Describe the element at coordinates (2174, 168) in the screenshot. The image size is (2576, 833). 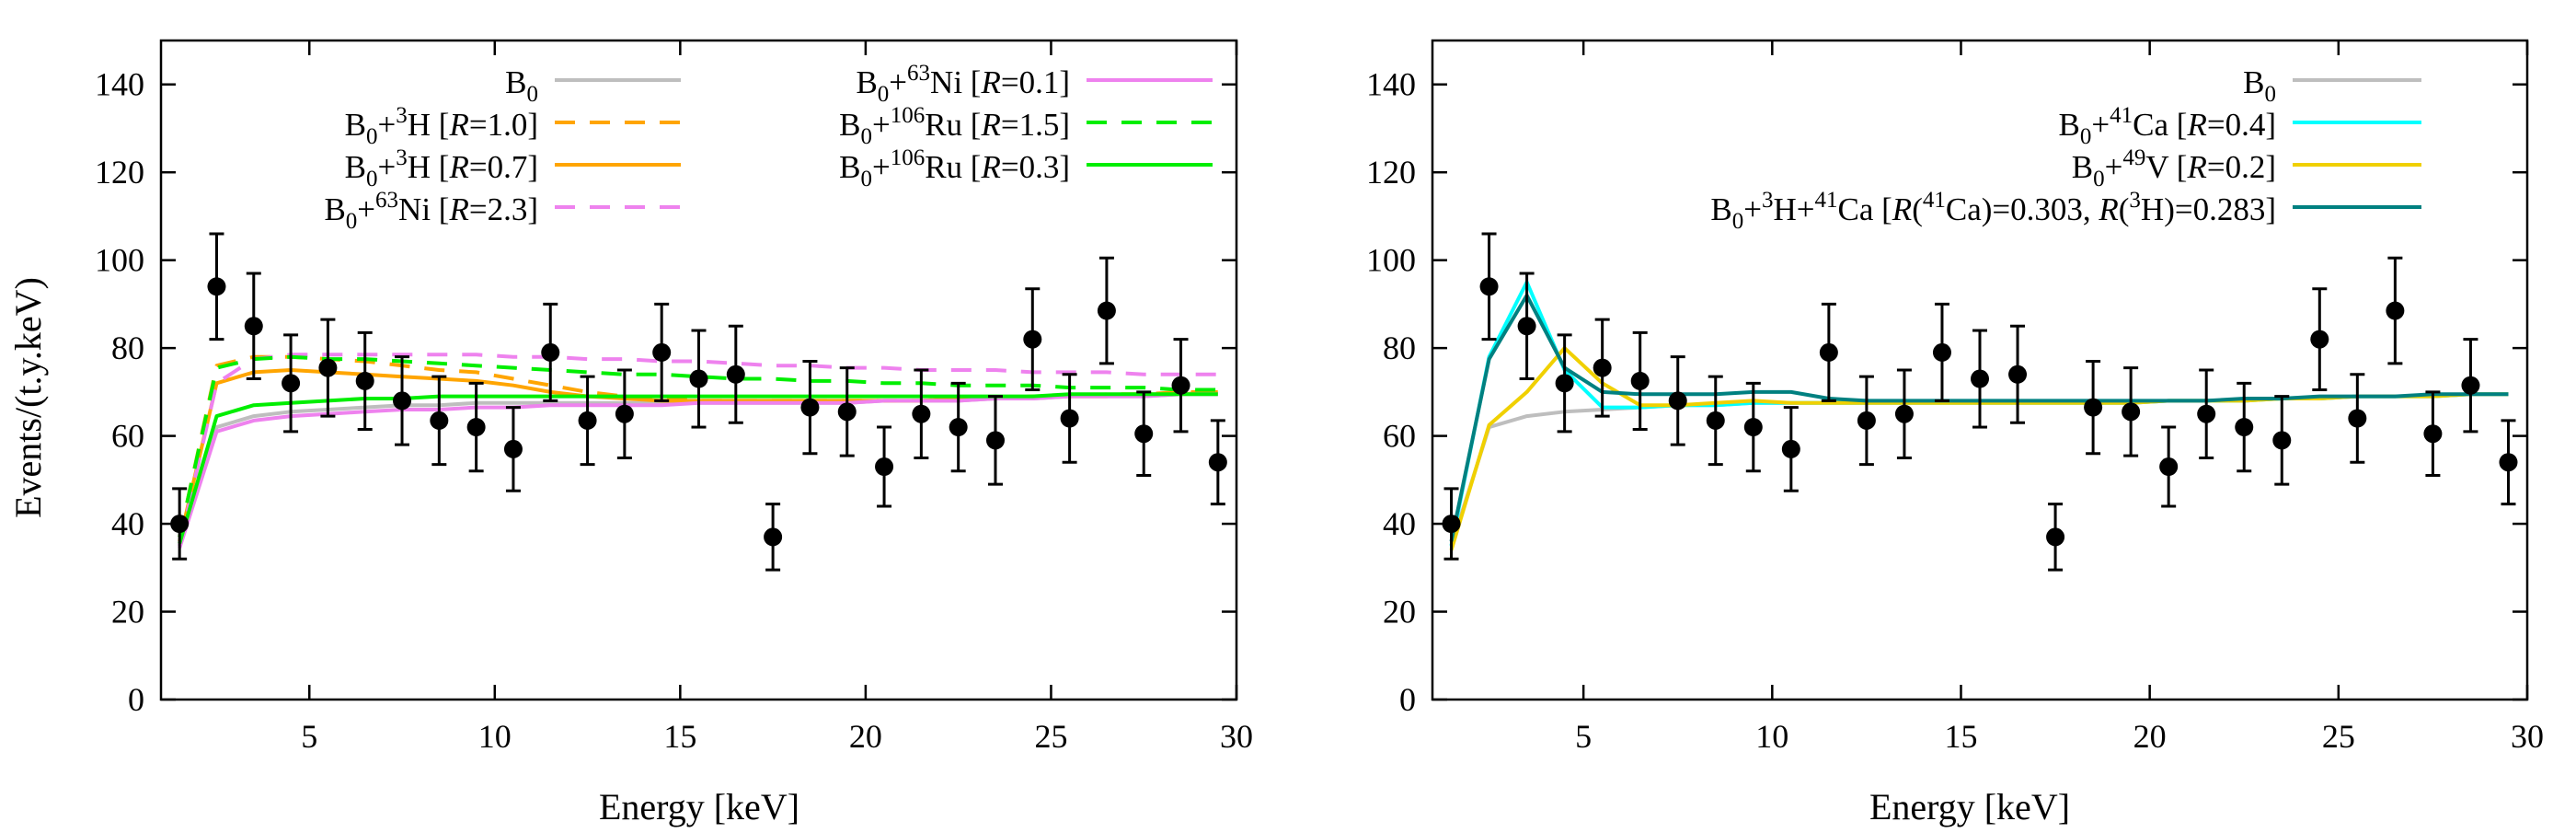
I see `legend-label-49v: B0+49V [R=0.2]` at that location.